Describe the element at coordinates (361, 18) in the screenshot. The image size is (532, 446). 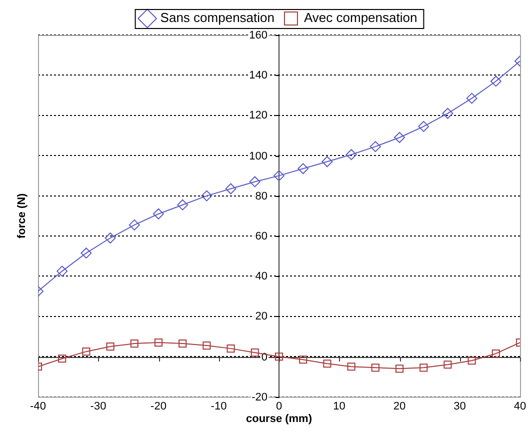
I see `legend-label: Avec compensation` at that location.